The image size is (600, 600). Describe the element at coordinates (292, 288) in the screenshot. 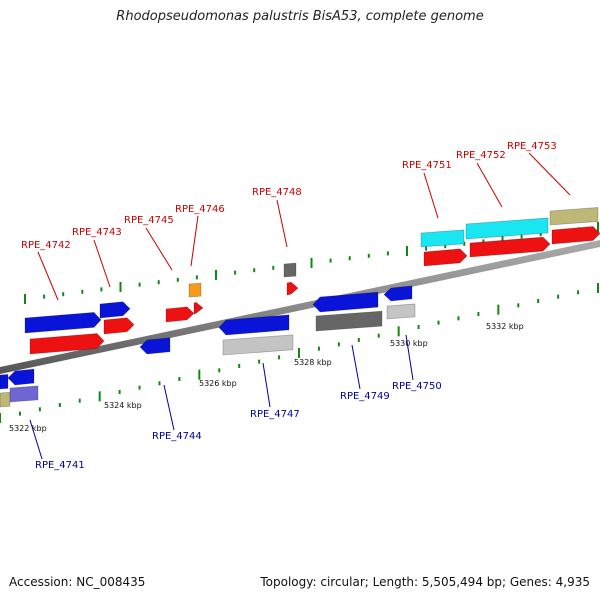

I see `gene-feature-rpe-4748-cds` at that location.